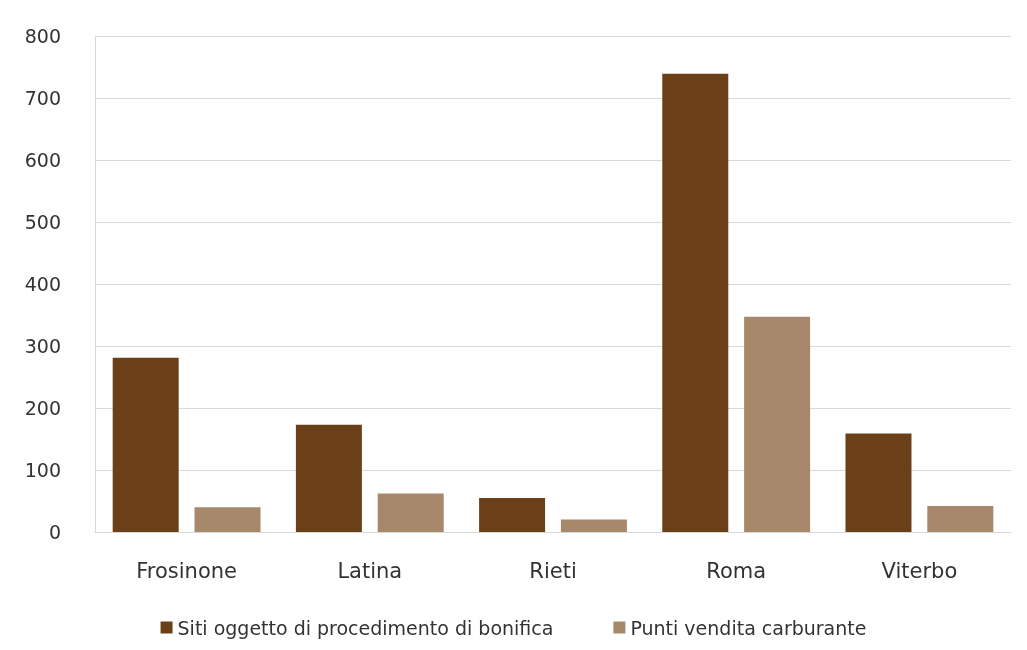 Image resolution: width=1027 pixels, height=650 pixels. I want to click on x-tick-label: Viterbo, so click(919, 570).